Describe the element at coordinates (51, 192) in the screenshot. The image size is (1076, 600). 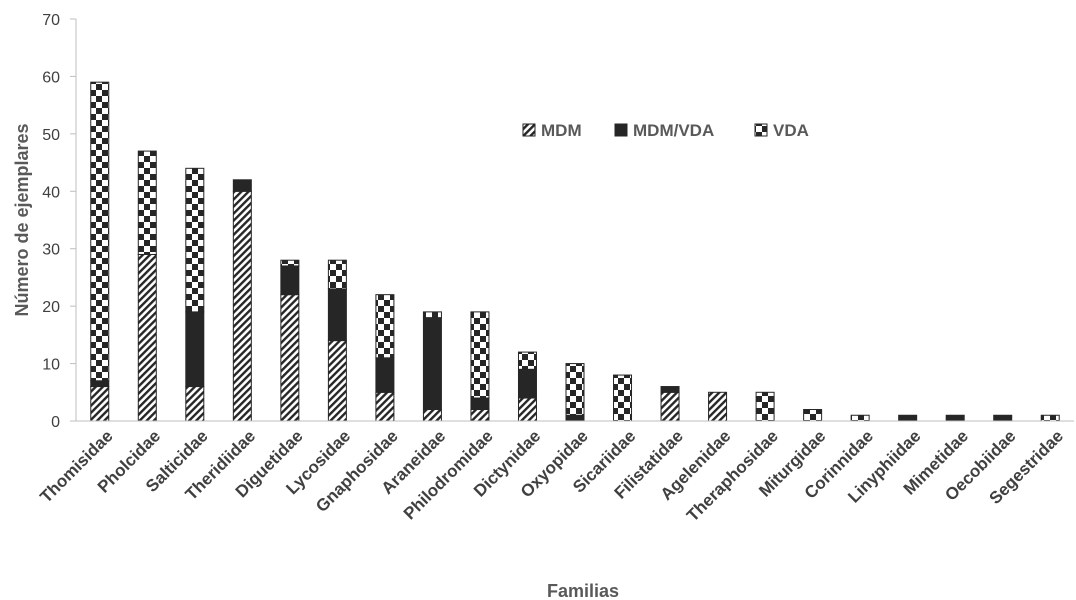
I see `y-tick-label: 40` at that location.